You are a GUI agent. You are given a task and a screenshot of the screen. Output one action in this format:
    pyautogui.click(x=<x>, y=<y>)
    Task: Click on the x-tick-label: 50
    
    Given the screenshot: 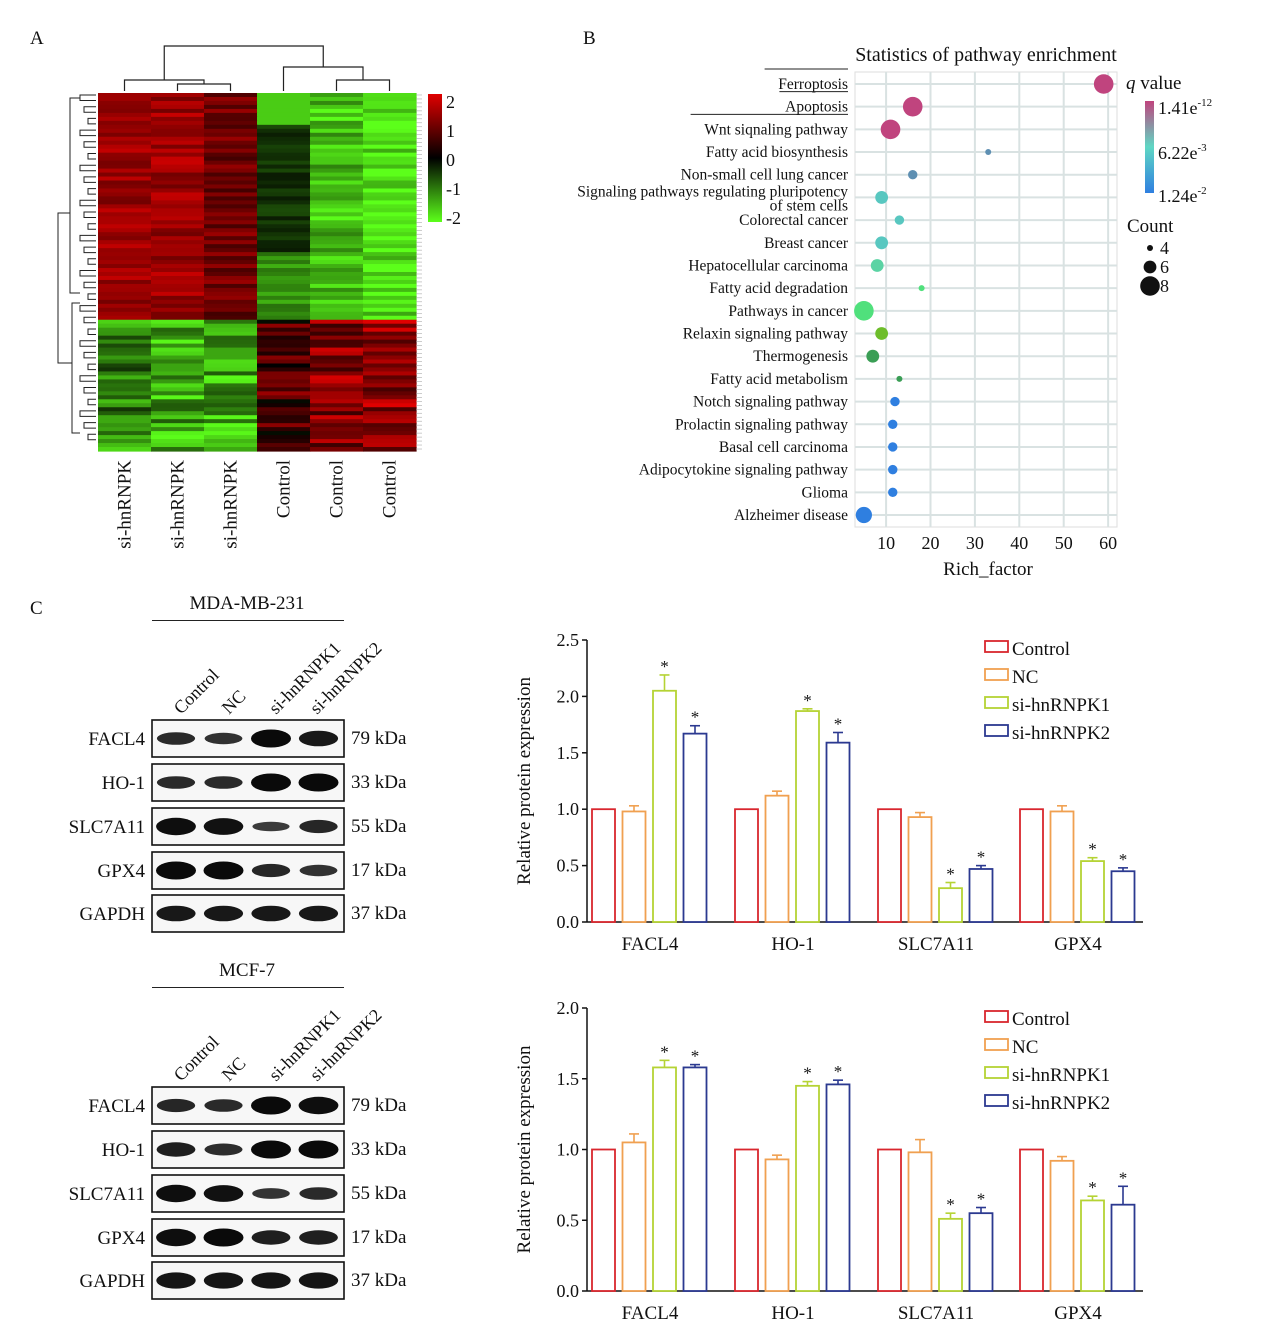 What is the action you would take?
    pyautogui.click(x=1064, y=543)
    